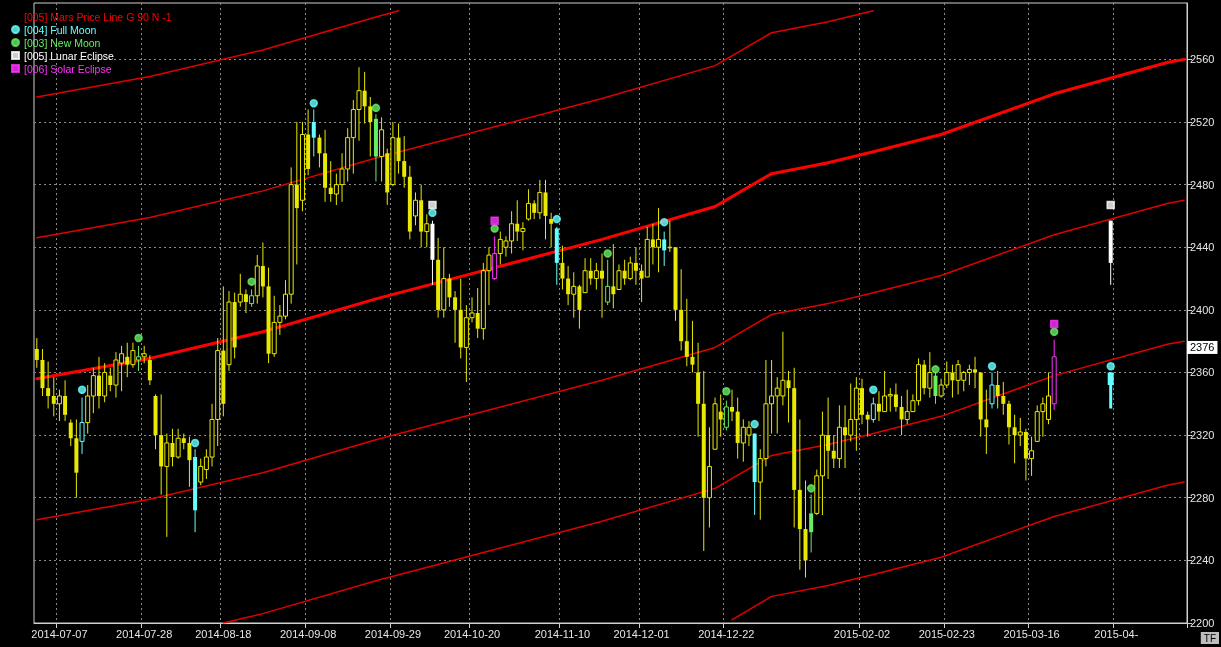 The width and height of the screenshot is (1221, 647). Describe the element at coordinates (1202, 497) in the screenshot. I see `y-tick-label: 2280` at that location.